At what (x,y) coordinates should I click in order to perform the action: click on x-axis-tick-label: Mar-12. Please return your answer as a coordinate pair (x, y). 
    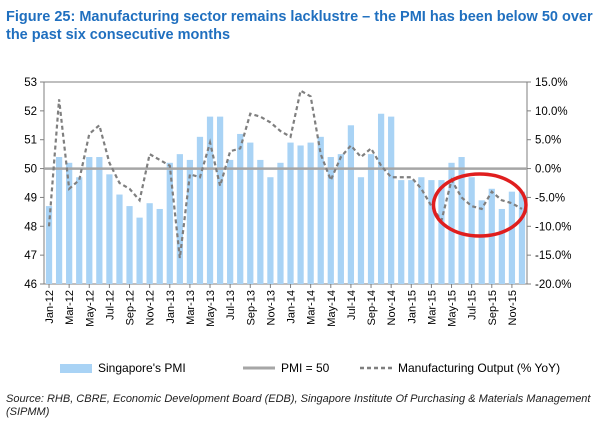
    Looking at the image, I should click on (70, 307).